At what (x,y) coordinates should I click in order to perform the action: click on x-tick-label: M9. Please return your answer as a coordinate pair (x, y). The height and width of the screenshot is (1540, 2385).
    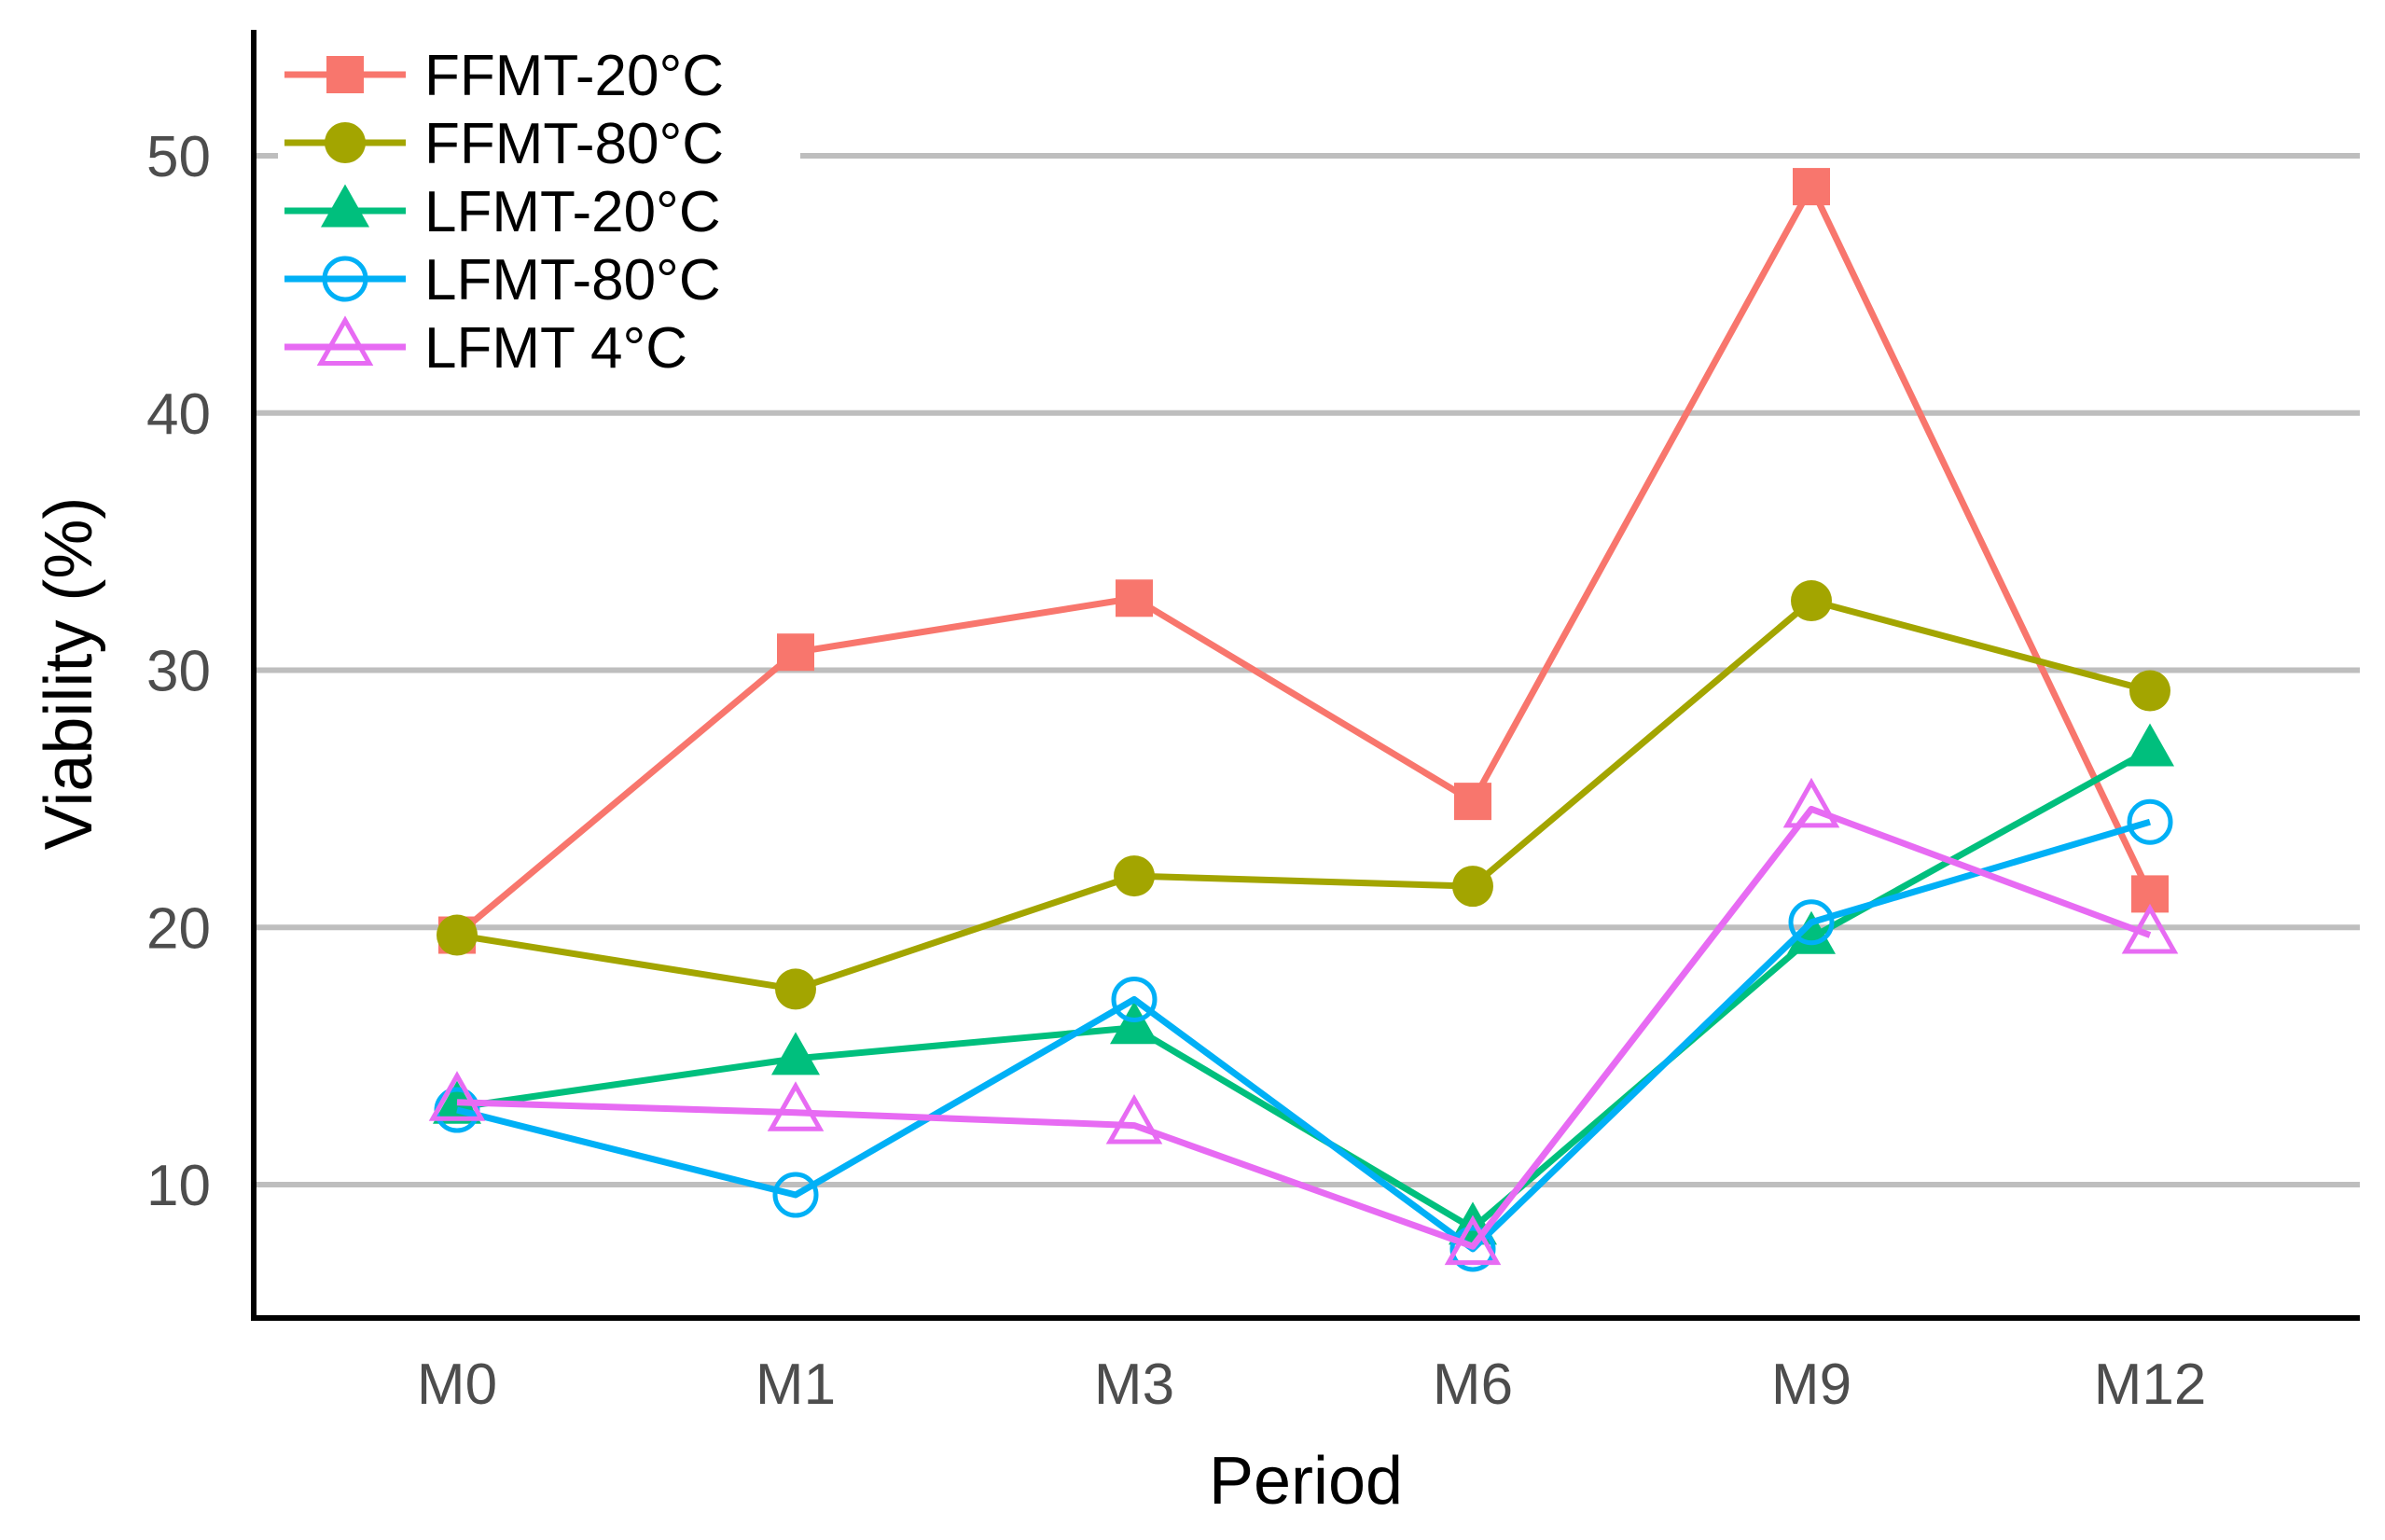
    Looking at the image, I should click on (1811, 1385).